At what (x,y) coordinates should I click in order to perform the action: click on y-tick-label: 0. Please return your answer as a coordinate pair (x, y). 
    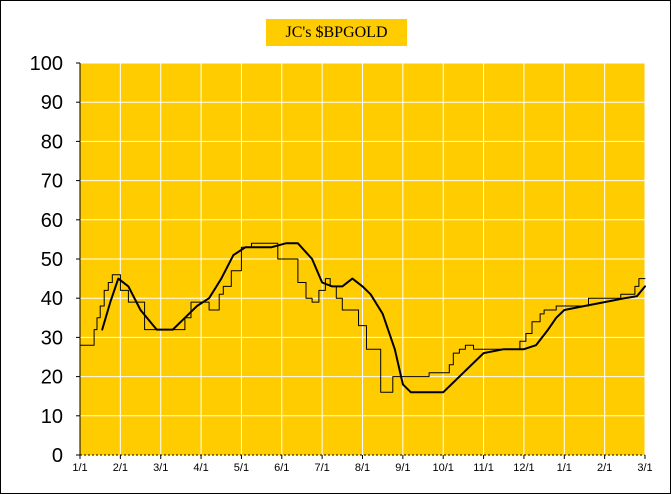
    Looking at the image, I should click on (57, 456).